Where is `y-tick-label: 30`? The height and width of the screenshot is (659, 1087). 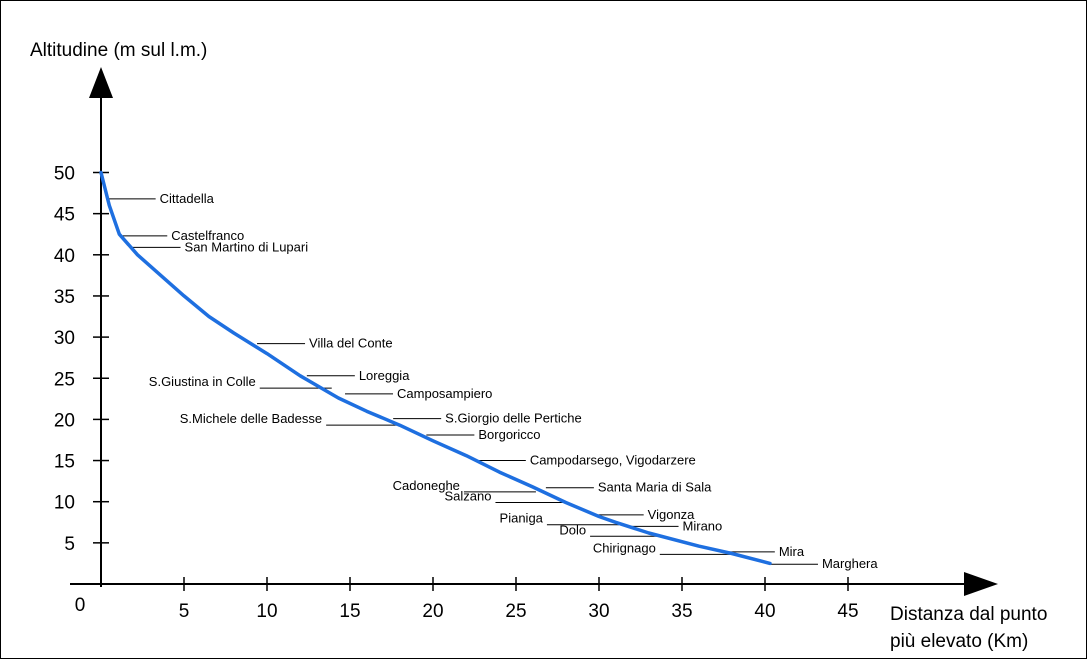 y-tick-label: 30 is located at coordinates (64, 338).